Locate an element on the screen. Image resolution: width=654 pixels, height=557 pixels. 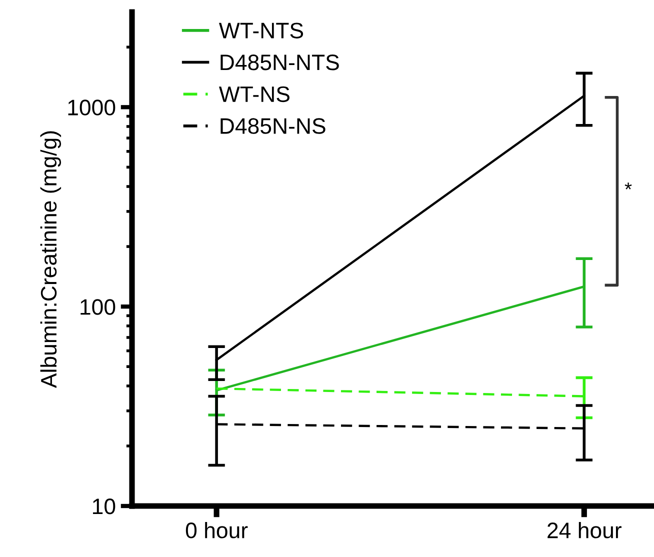
x-tick-label: 24 hour is located at coordinates (585, 530).